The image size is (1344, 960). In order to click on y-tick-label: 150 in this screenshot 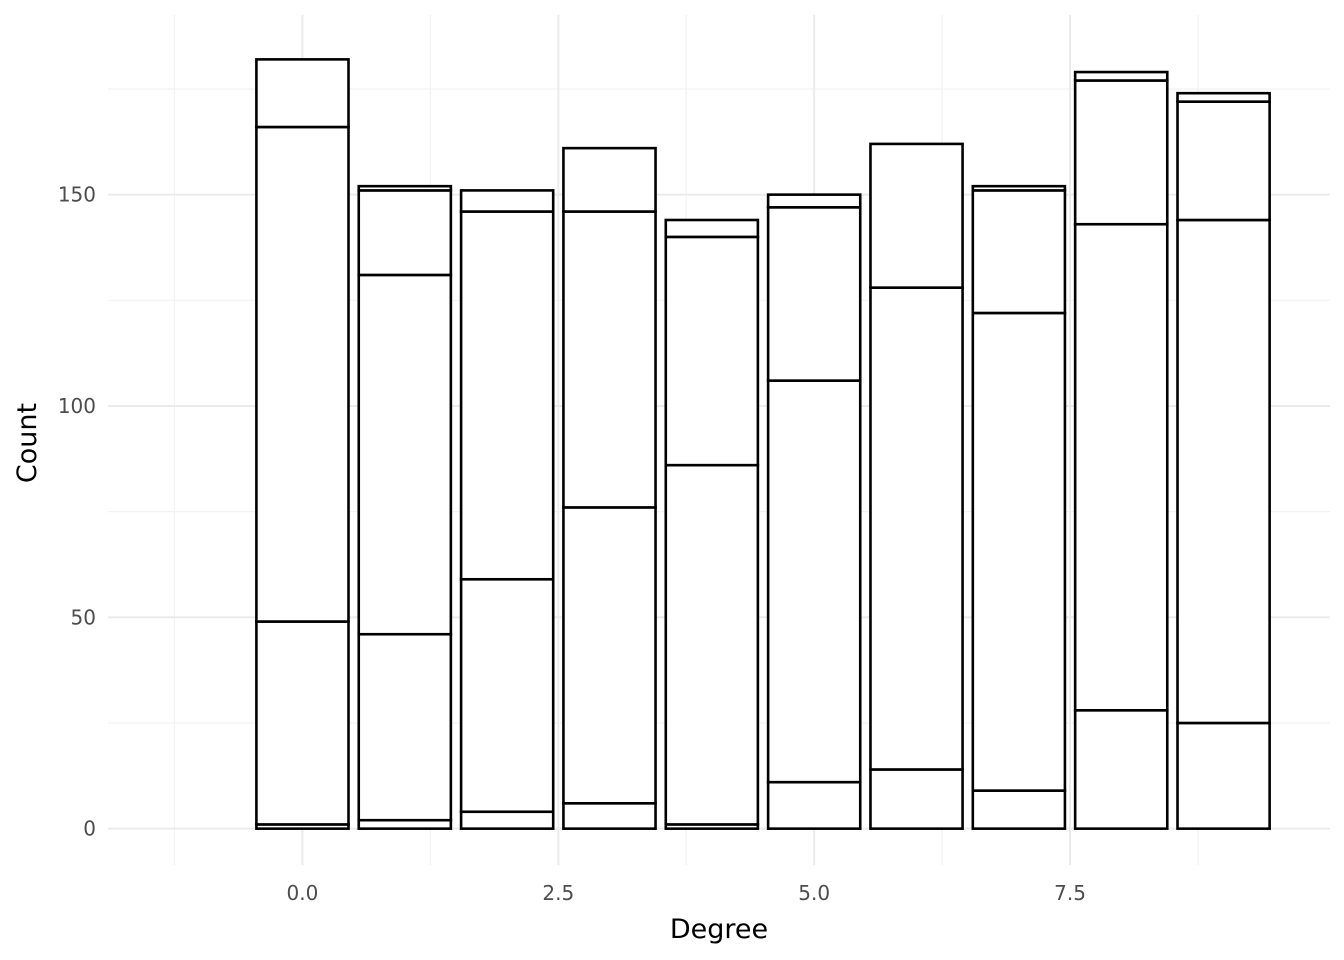, I will do `click(77, 195)`.